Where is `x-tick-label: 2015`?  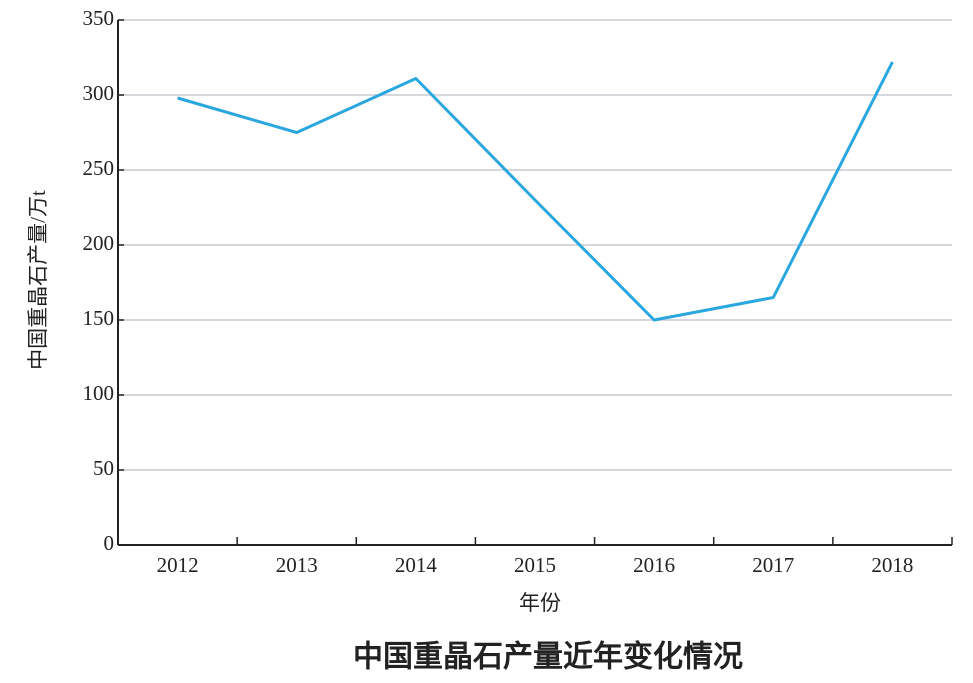
x-tick-label: 2015 is located at coordinates (535, 565).